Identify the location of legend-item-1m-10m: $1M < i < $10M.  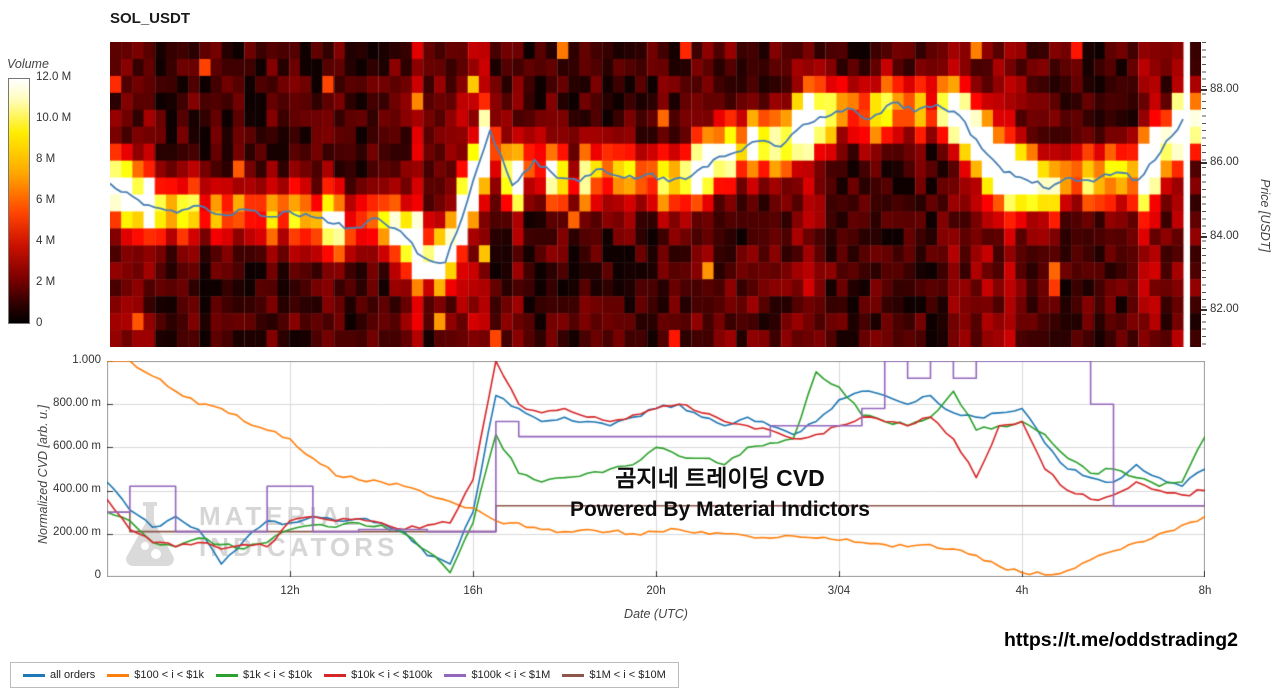
(614, 675).